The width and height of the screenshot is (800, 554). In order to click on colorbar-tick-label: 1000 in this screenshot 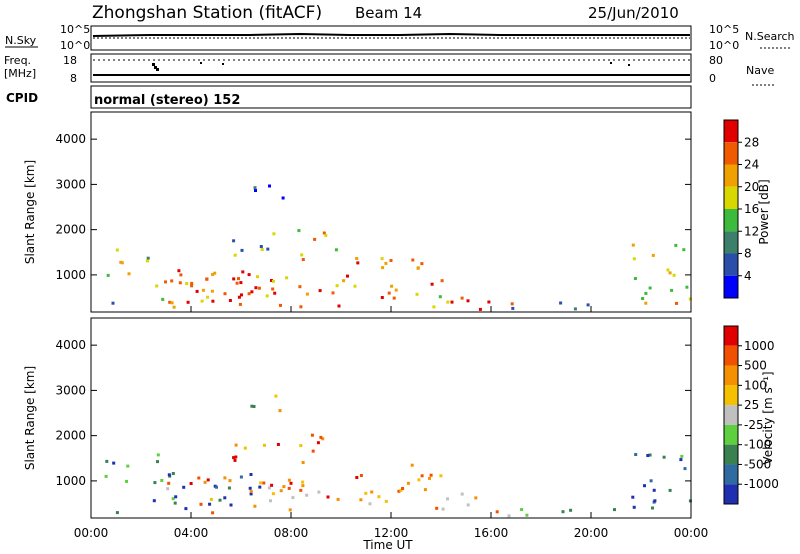, I will do `click(759, 346)`.